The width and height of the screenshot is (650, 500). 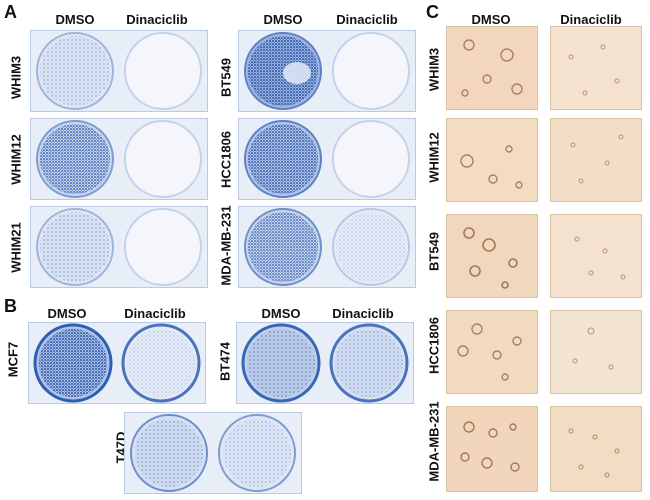 What do you see at coordinates (281, 313) in the screenshot?
I see `panel-b-right-dmso-header: DMSO` at bounding box center [281, 313].